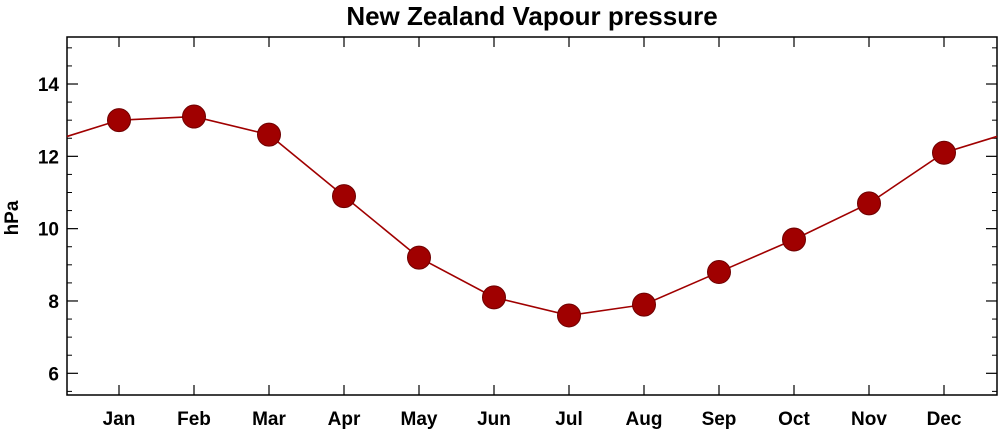  Describe the element at coordinates (869, 419) in the screenshot. I see `x-tick-label: Nov` at that location.